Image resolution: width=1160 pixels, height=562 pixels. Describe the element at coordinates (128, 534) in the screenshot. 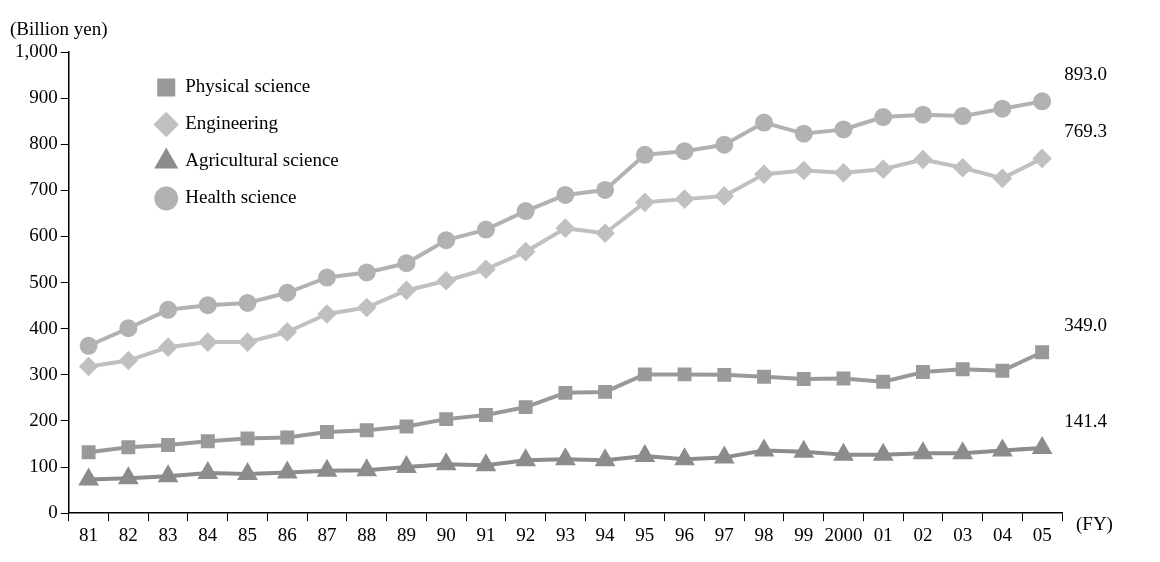

I see `x-tick-label: 82` at that location.